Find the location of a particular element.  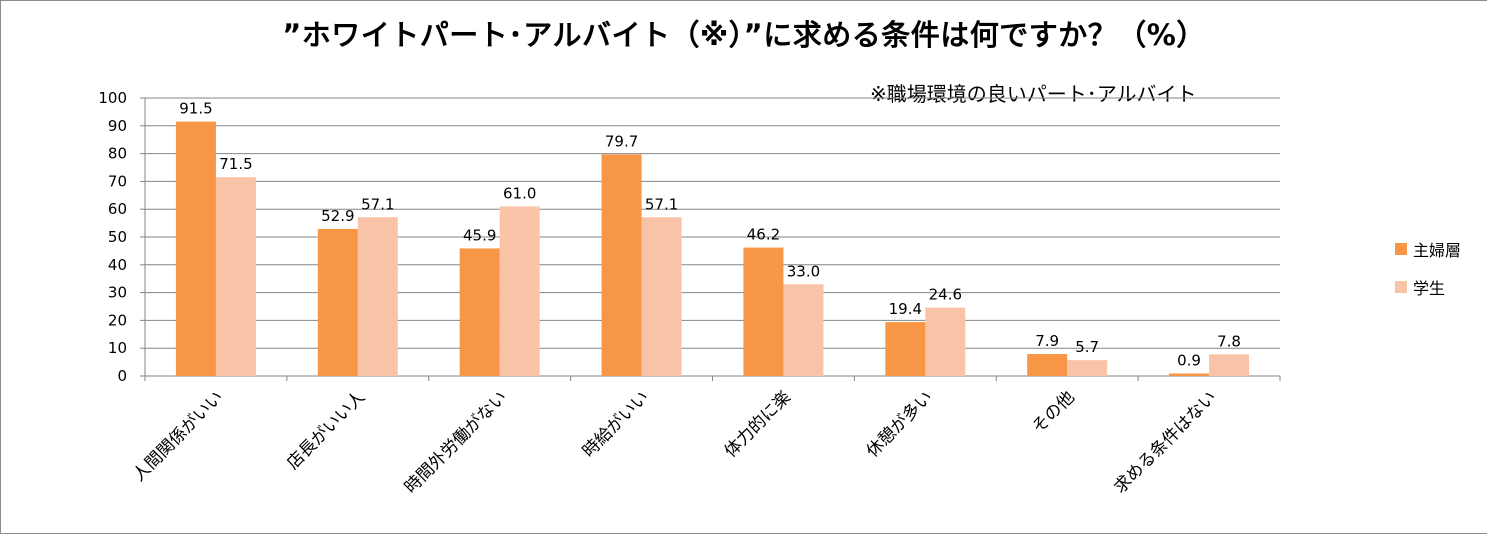

y-tick-label: 10 is located at coordinates (117, 348).